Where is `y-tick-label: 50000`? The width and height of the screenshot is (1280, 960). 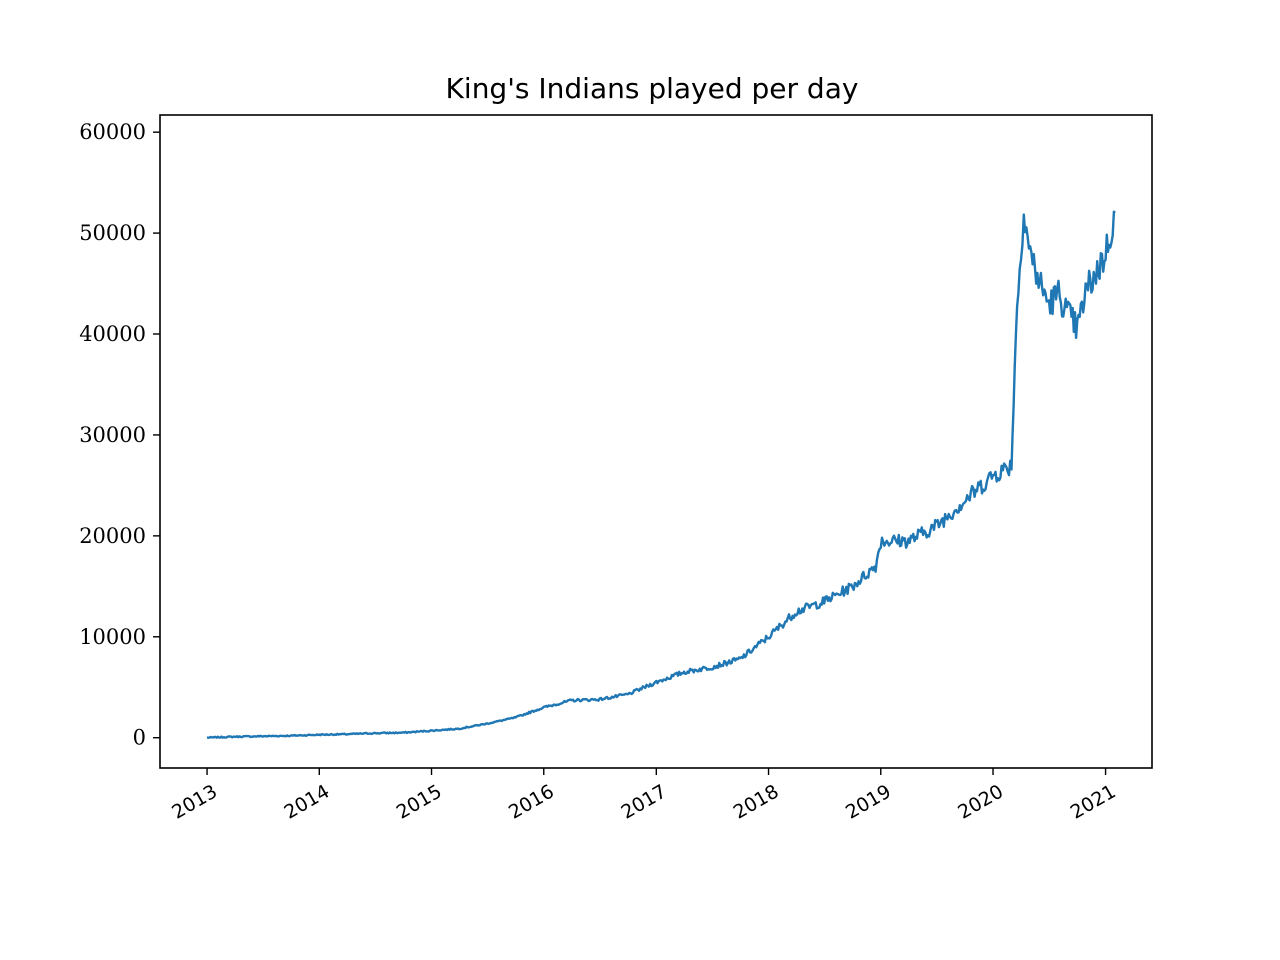 y-tick-label: 50000 is located at coordinates (112, 233).